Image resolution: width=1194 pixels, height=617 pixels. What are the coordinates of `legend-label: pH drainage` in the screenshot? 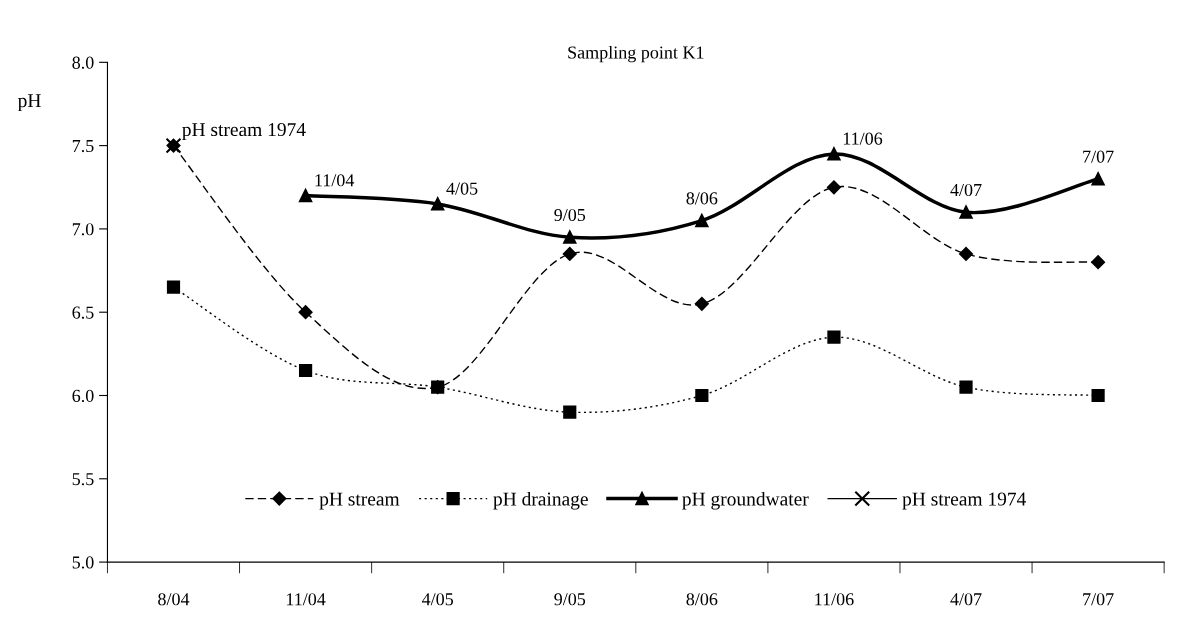 It's located at (540, 500).